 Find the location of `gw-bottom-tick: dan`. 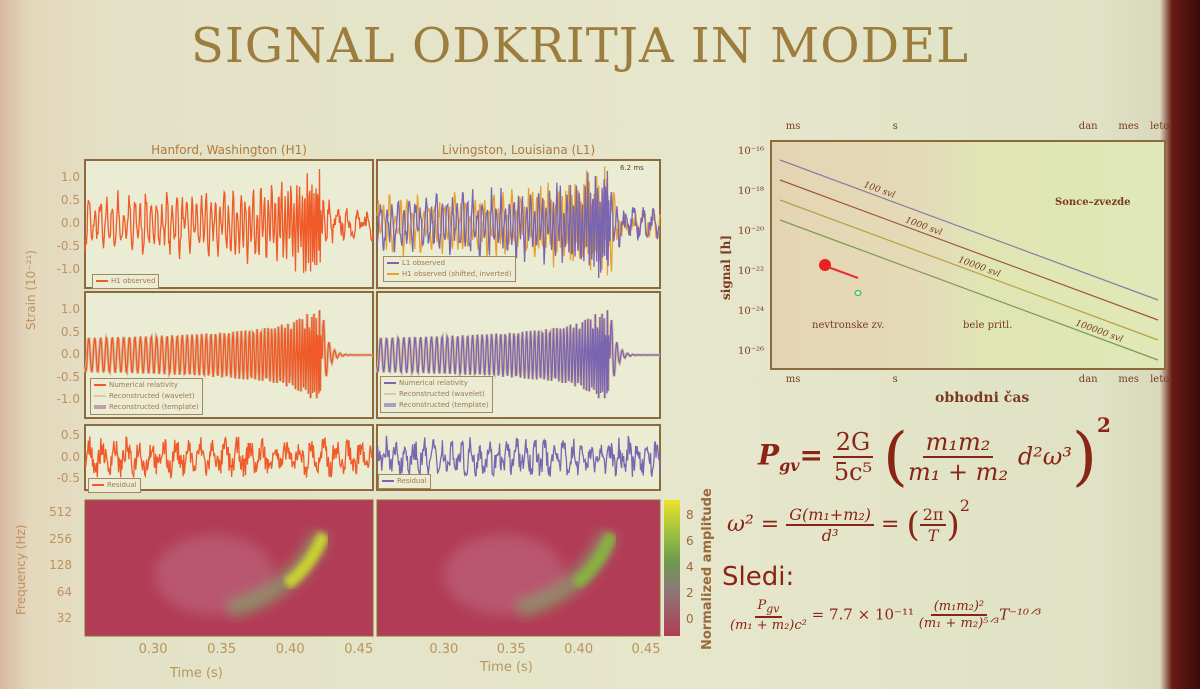

gw-bottom-tick: dan is located at coordinates (1088, 379).